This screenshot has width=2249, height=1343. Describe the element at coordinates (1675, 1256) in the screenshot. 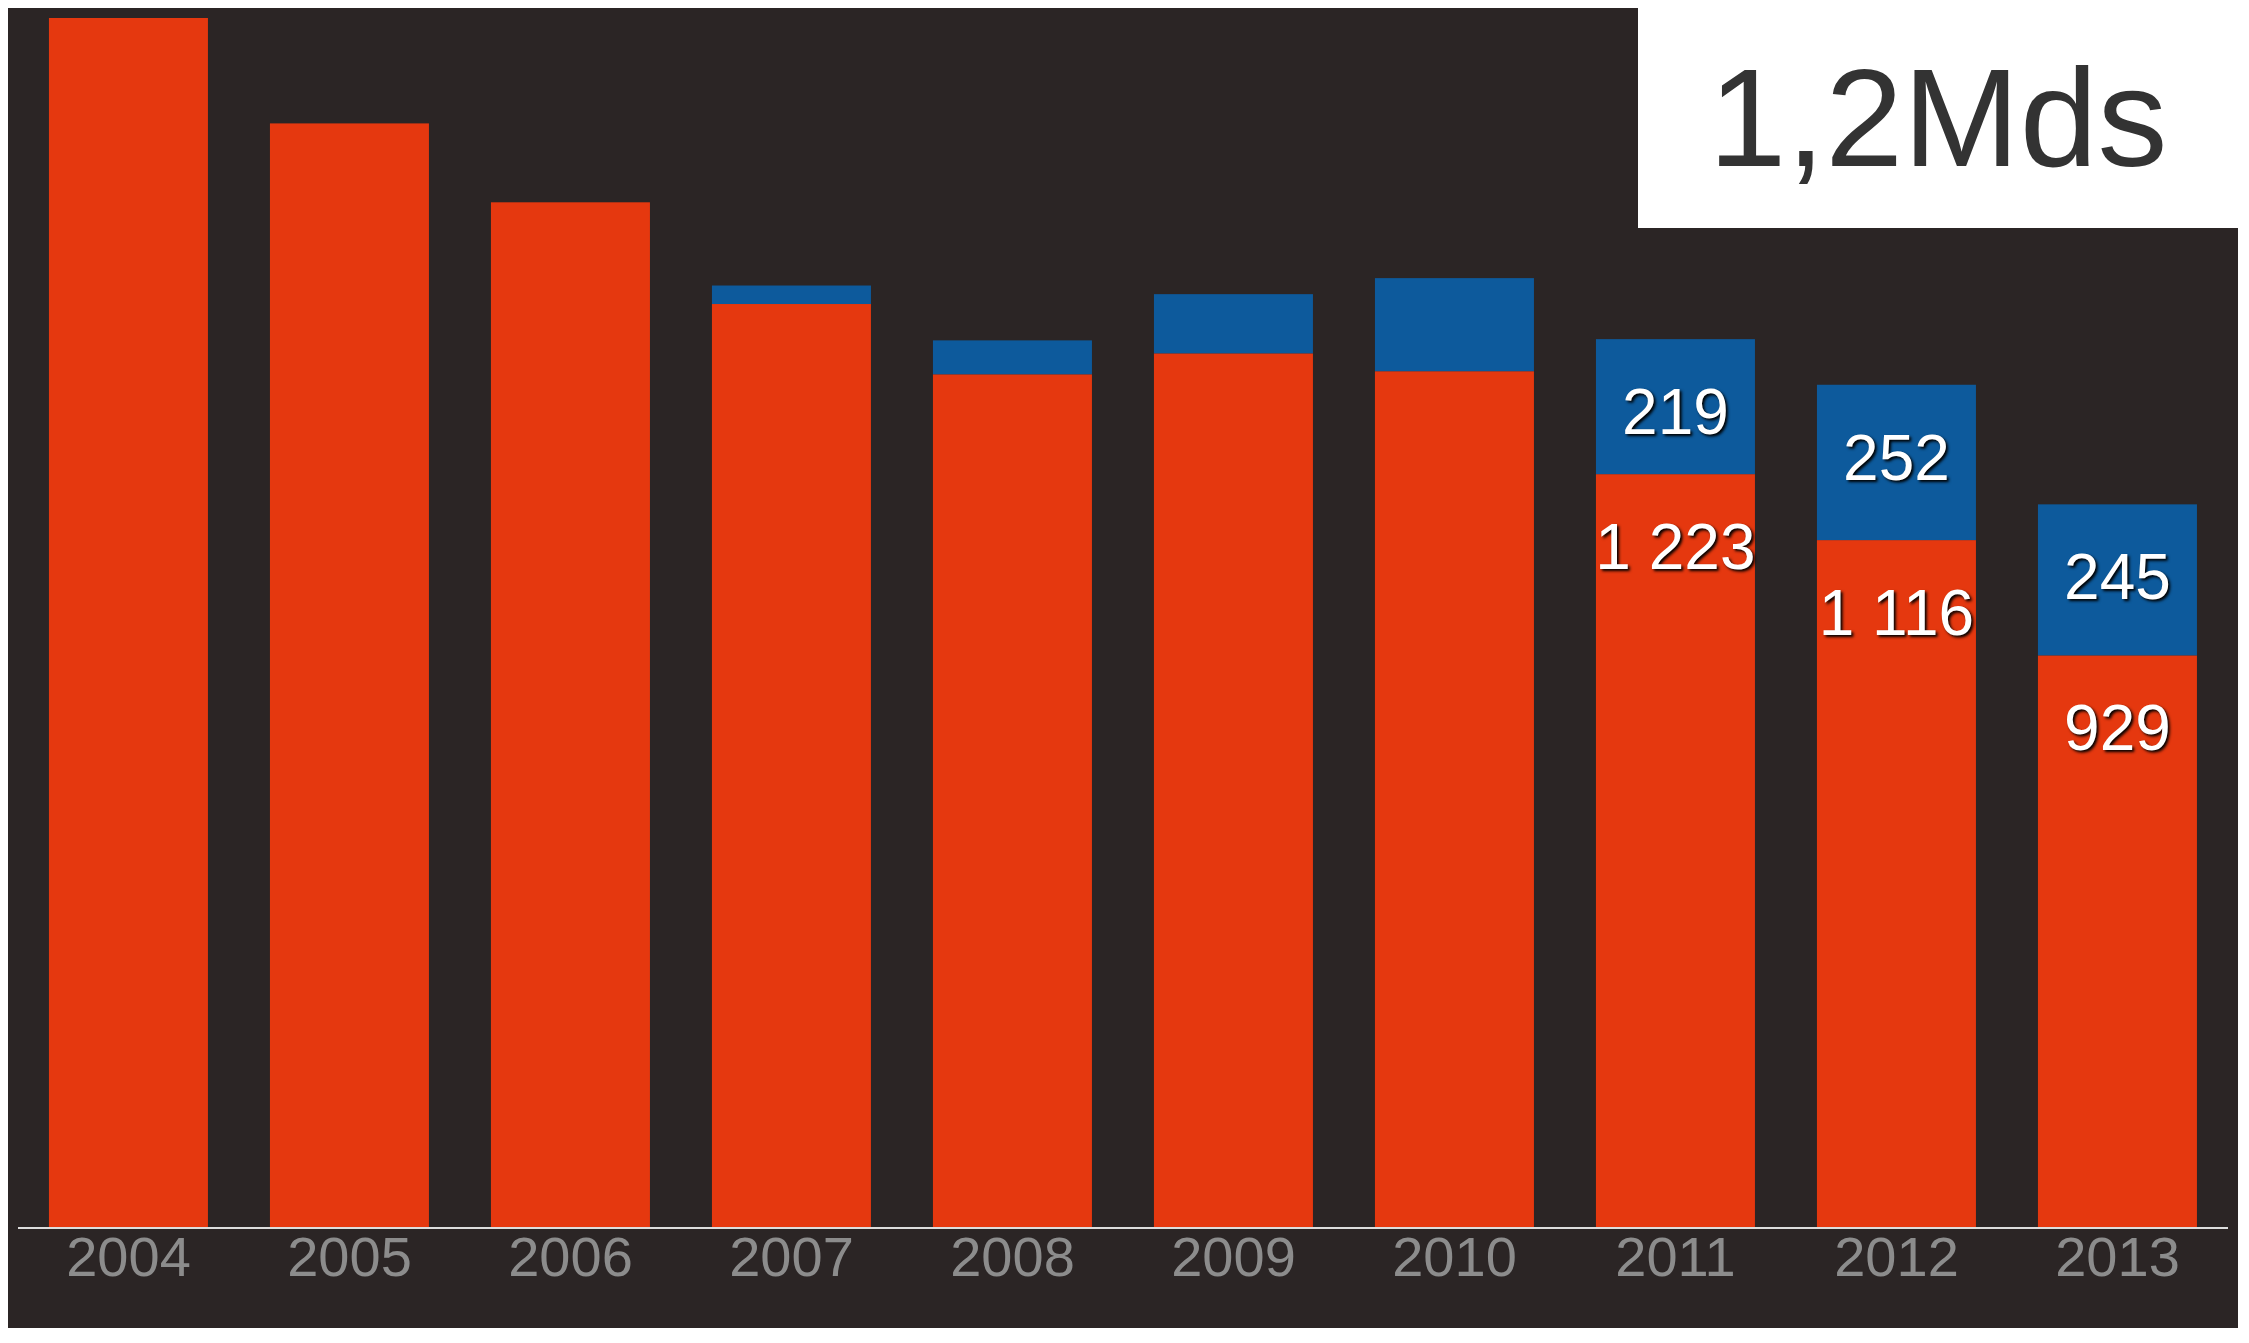

I see `x-tick-label: 2011` at that location.